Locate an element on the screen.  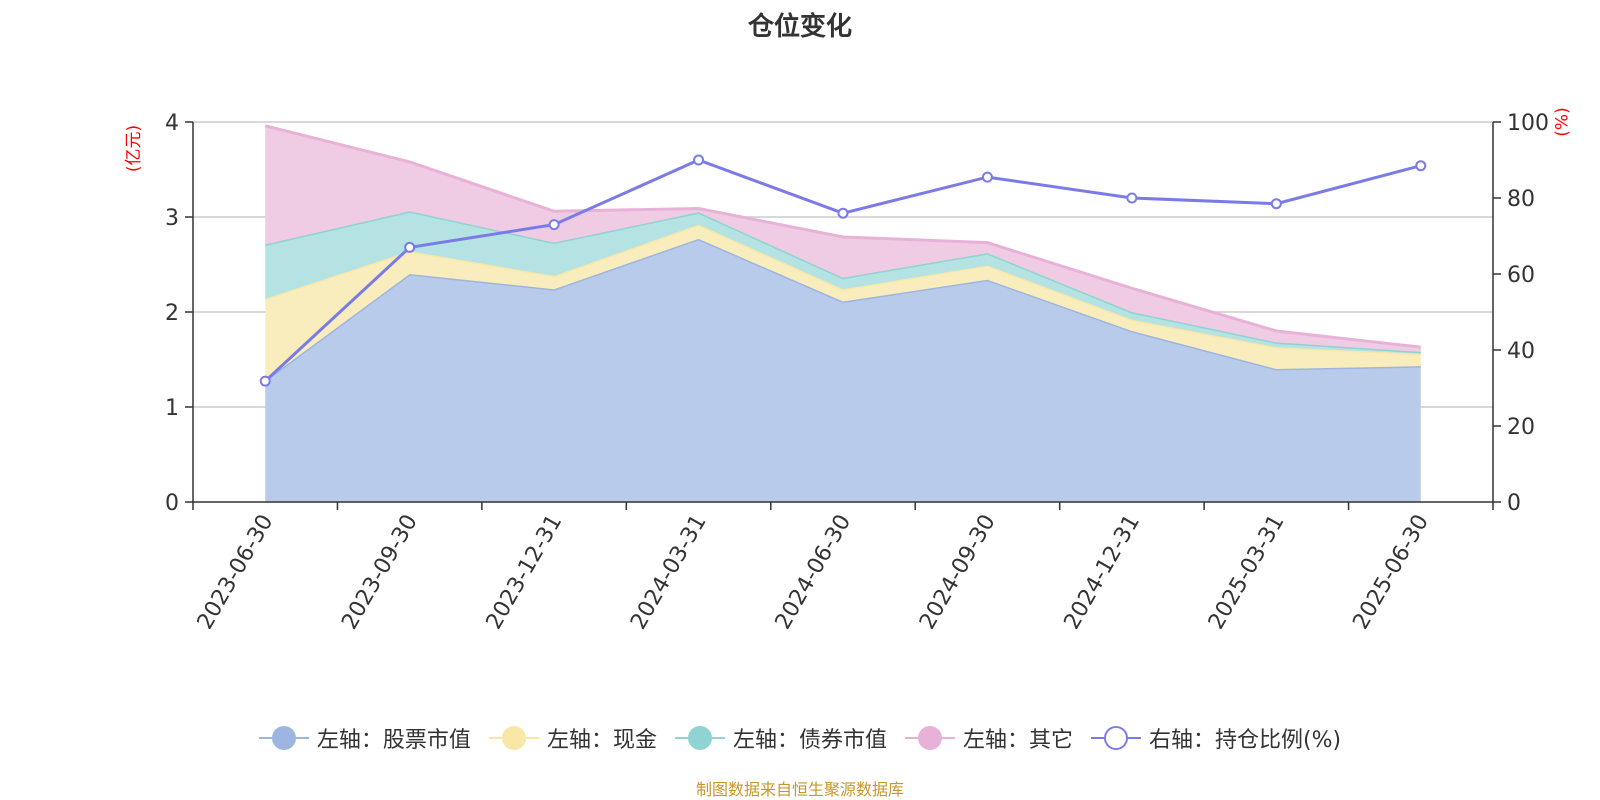
x-tick-label: 2025-06-30 is located at coordinates (1391, 572).